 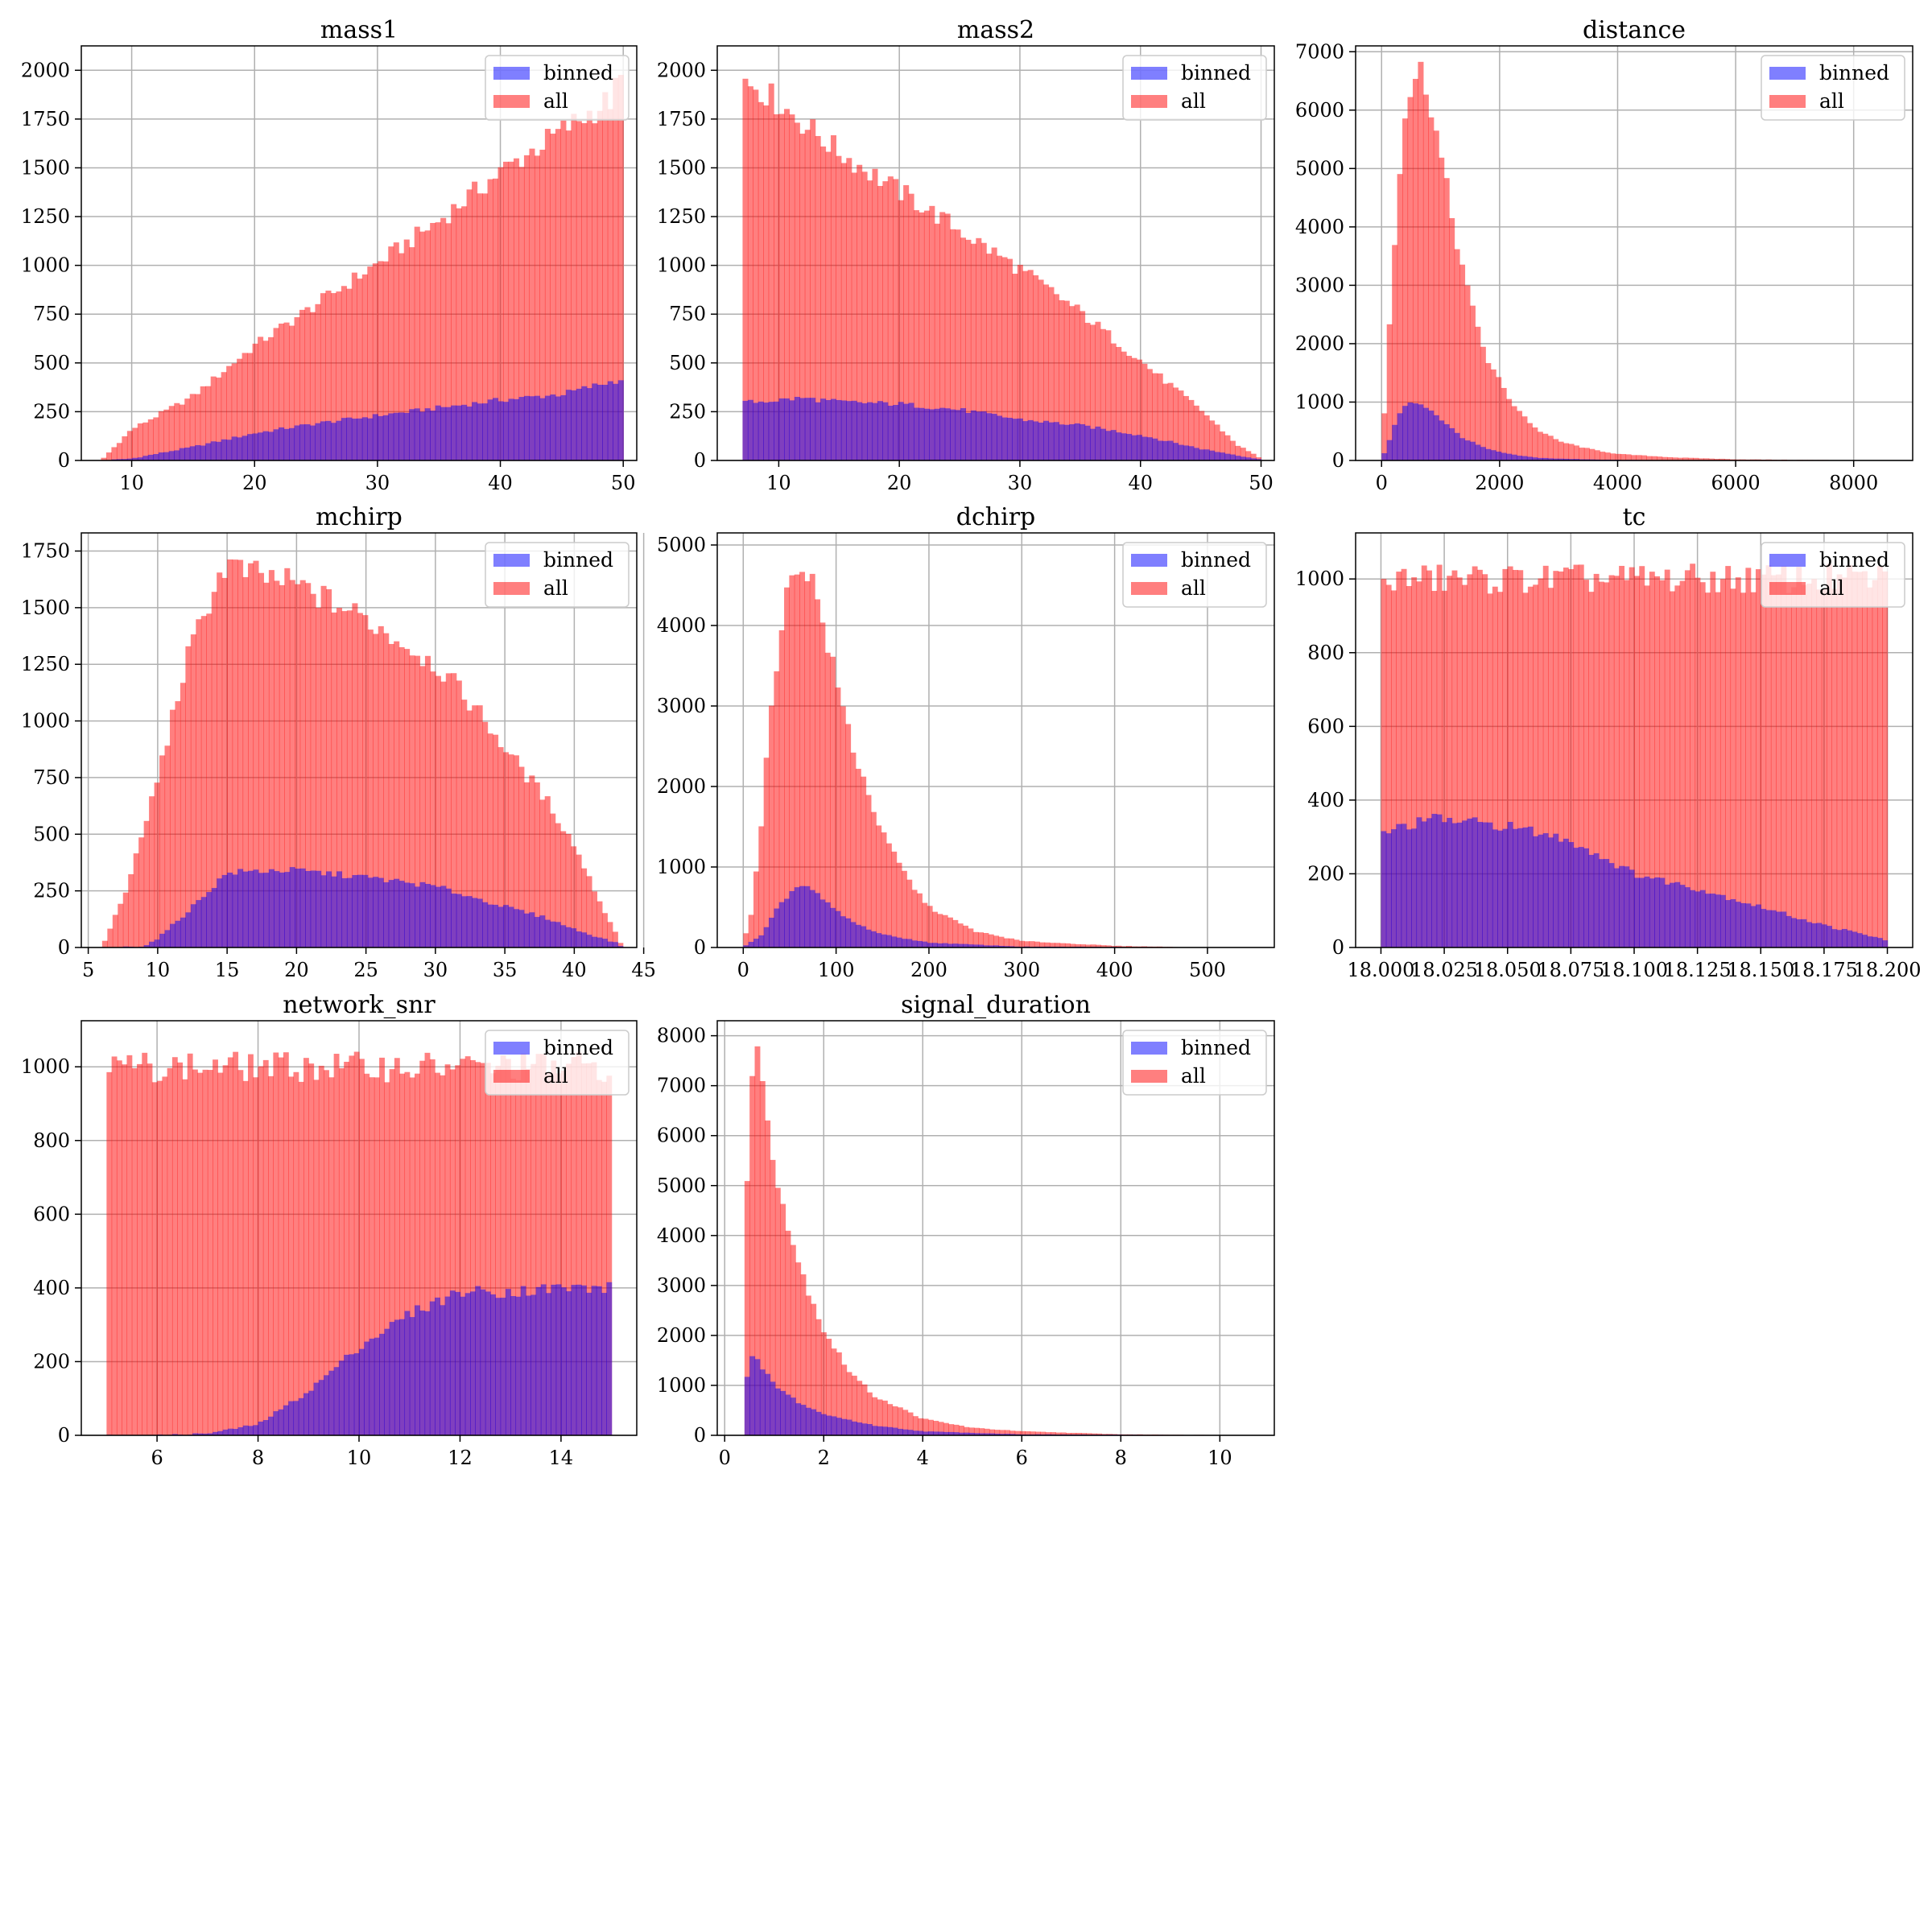 What do you see at coordinates (824, 1458) in the screenshot?
I see `x-tick-label: 2` at bounding box center [824, 1458].